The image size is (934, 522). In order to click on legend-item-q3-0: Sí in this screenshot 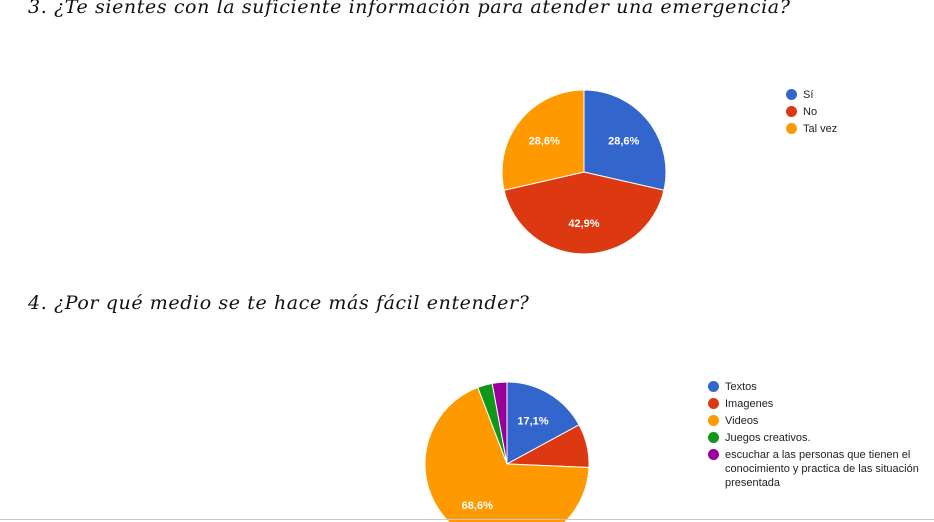, I will do `click(811, 95)`.